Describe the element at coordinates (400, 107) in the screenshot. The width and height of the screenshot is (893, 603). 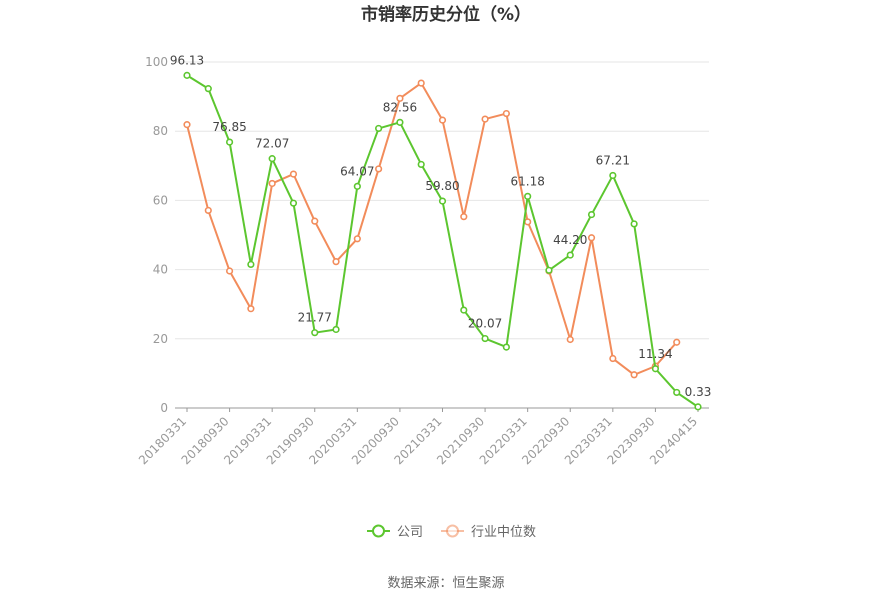
I see `data-label: 82.56` at that location.